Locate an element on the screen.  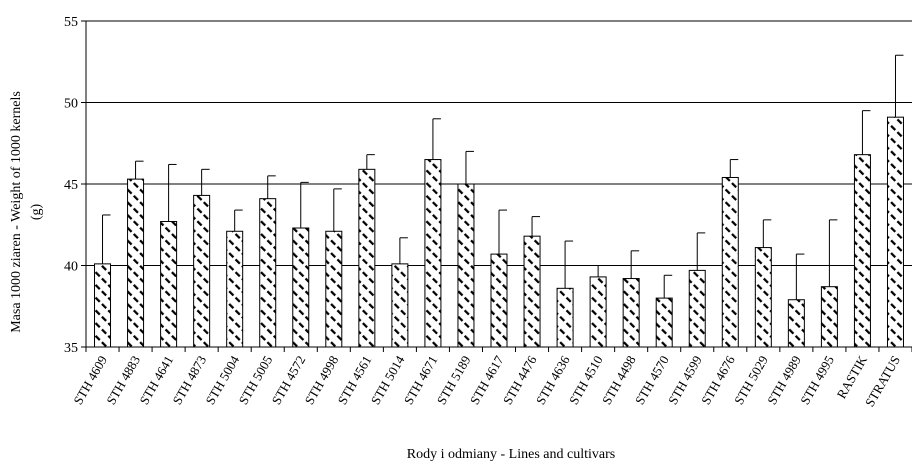
x-tick-label: RASTIK is located at coordinates (852, 376).